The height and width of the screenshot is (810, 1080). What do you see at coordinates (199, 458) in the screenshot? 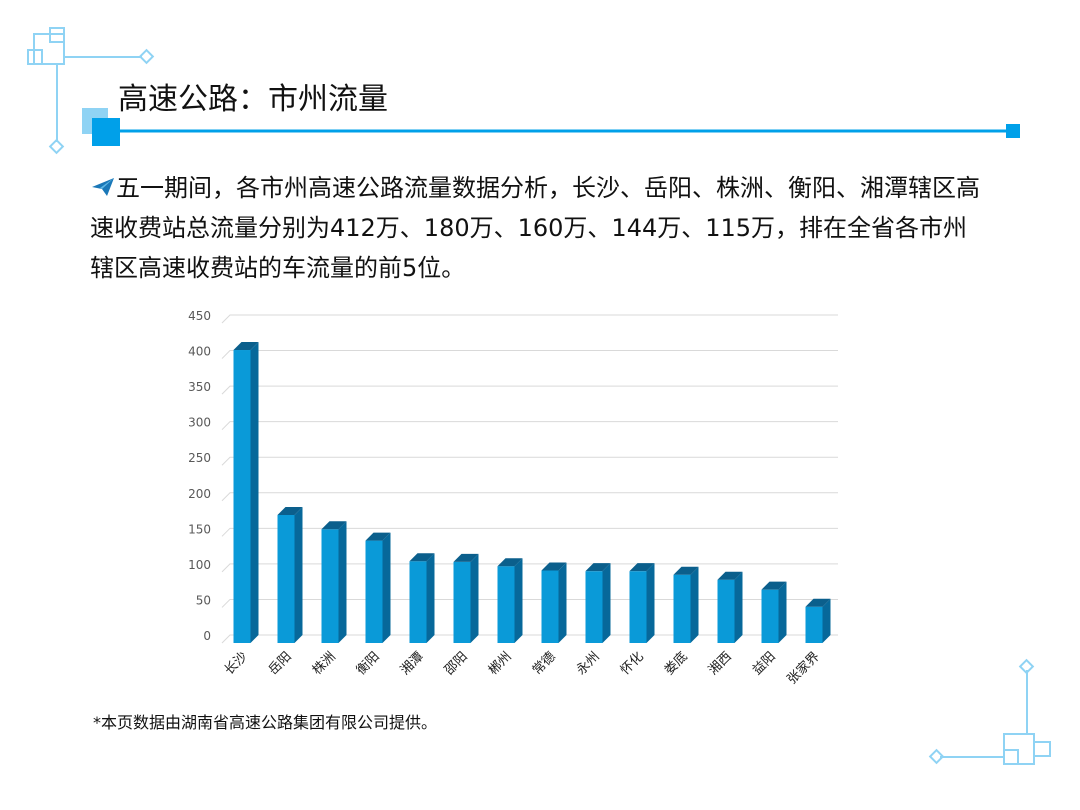
I see `y-tick-label: 250` at bounding box center [199, 458].